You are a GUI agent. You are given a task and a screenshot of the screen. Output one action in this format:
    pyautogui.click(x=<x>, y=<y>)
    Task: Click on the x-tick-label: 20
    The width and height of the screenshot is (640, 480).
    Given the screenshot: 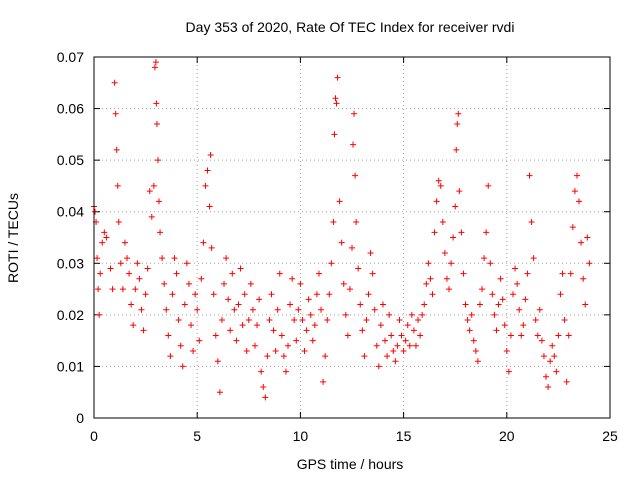 What is the action you would take?
    pyautogui.click(x=507, y=436)
    